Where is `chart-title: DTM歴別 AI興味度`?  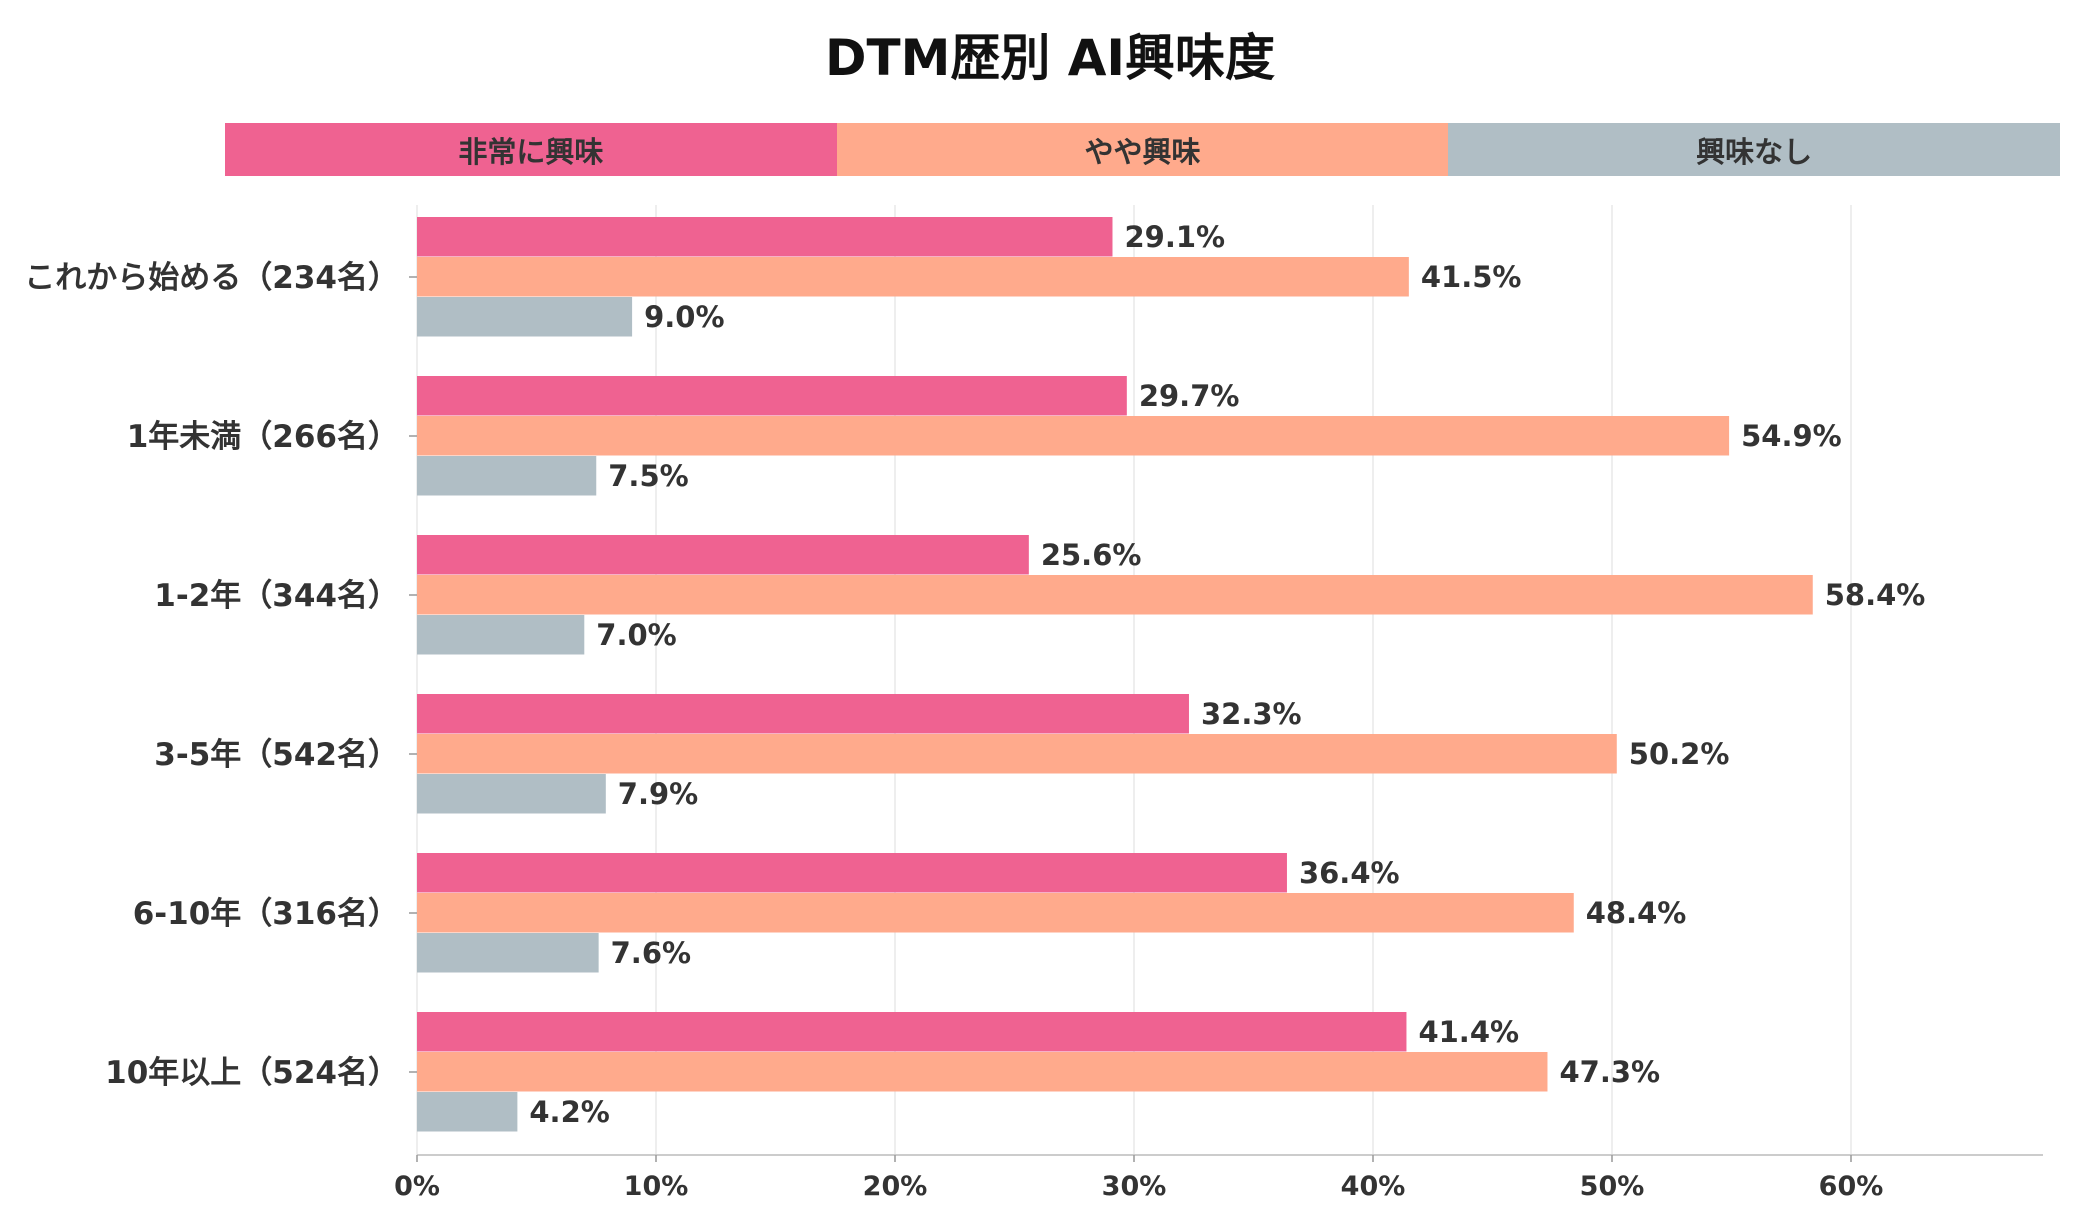 chart-title: DTM歴別 AI興味度 is located at coordinates (1050, 58).